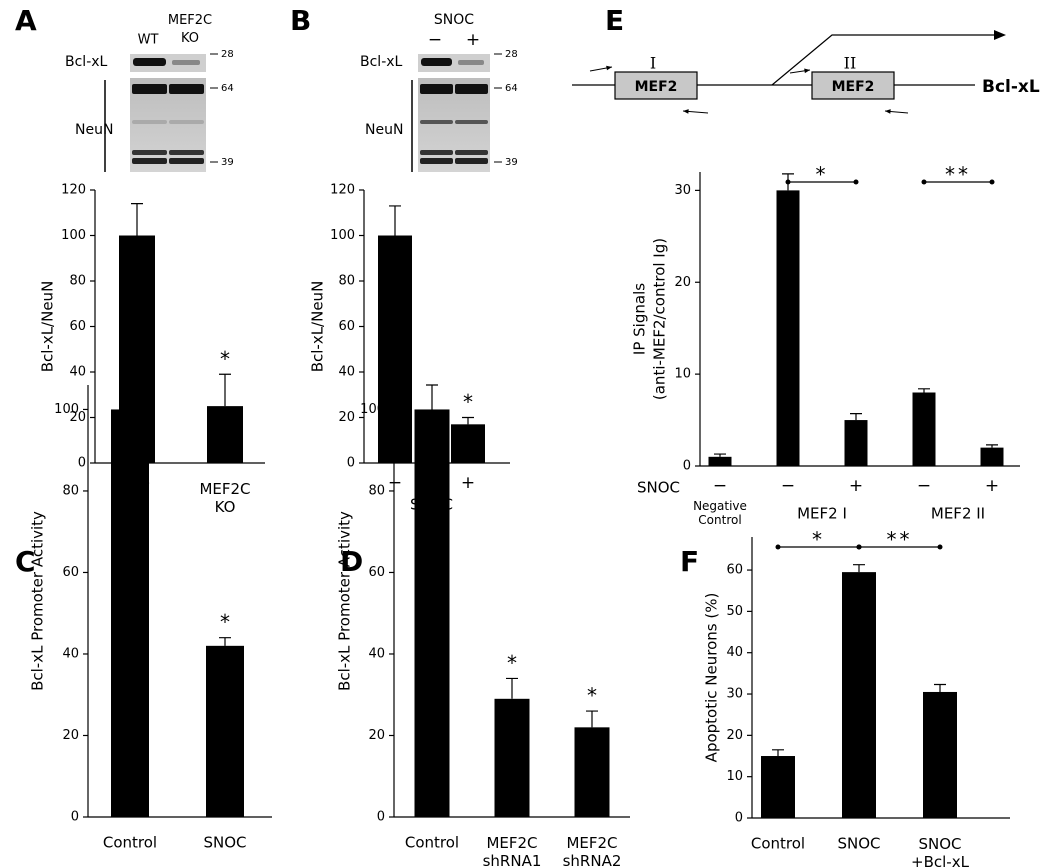 This screenshot has height=867, width=1050. What do you see at coordinates (190, 29) in the screenshot?
I see `lane-label: MEF2C KO` at bounding box center [190, 29].